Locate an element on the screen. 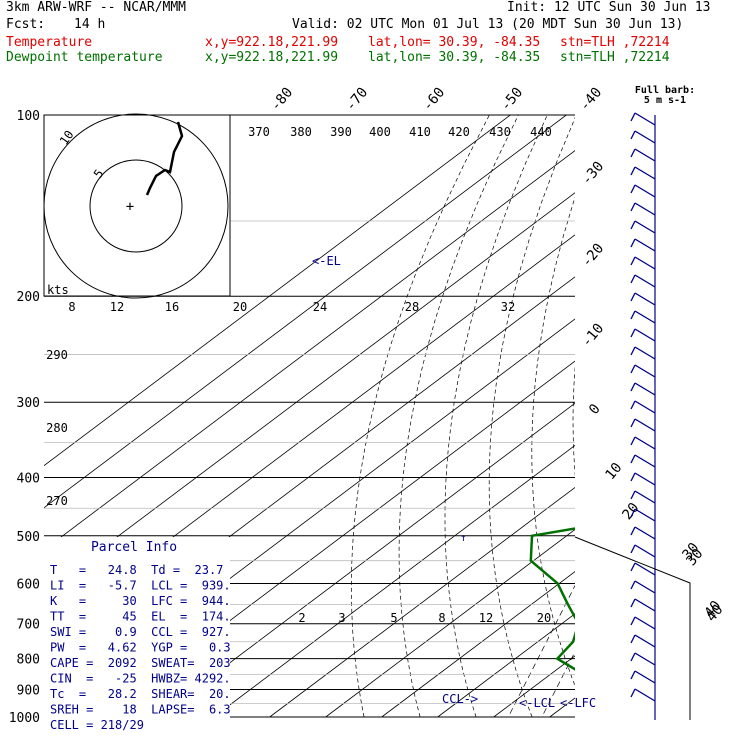 Image resolution: width=740 pixels, height=740 pixels. isotherm-label: -40 is located at coordinates (591, 100).